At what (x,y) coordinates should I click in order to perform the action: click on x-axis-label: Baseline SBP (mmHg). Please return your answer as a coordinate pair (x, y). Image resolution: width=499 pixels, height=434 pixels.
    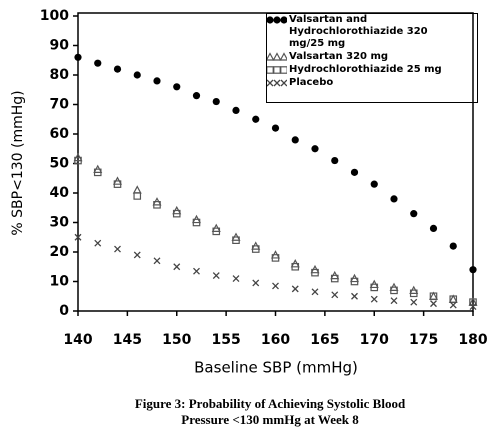
    Looking at the image, I should click on (276, 368).